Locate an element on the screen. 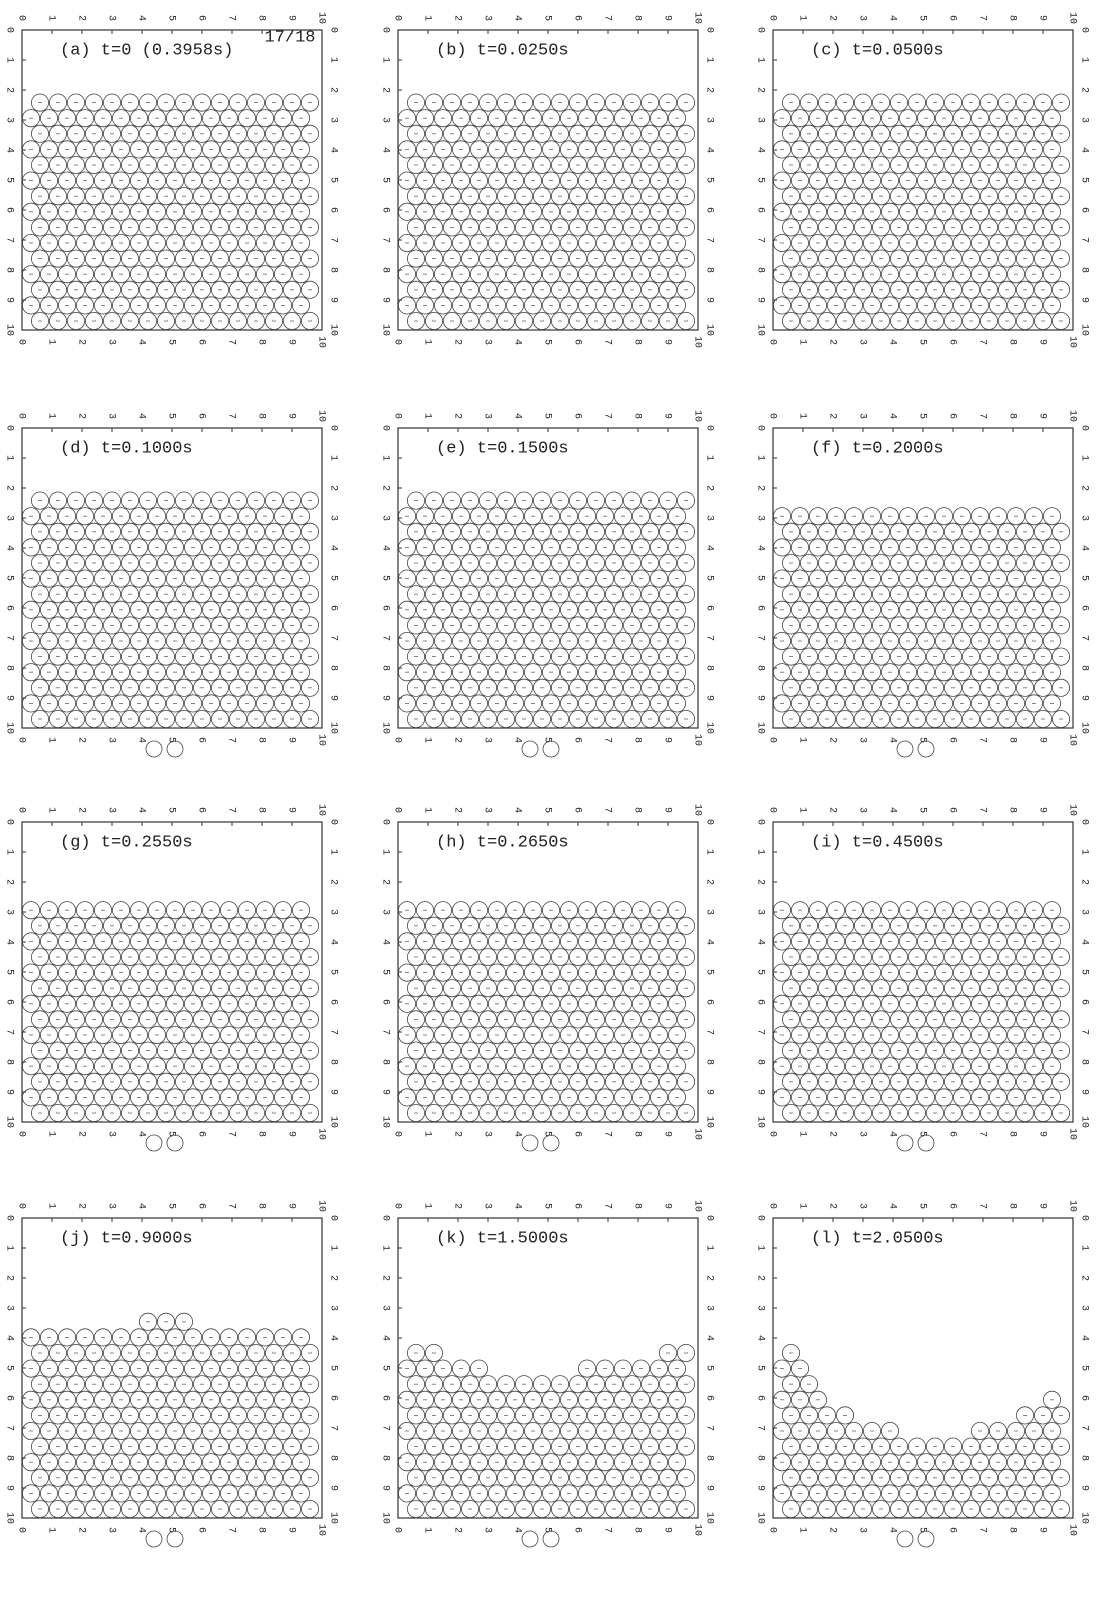 The image size is (1118, 1598). tick-label-bottom: 2 is located at coordinates (456, 342).